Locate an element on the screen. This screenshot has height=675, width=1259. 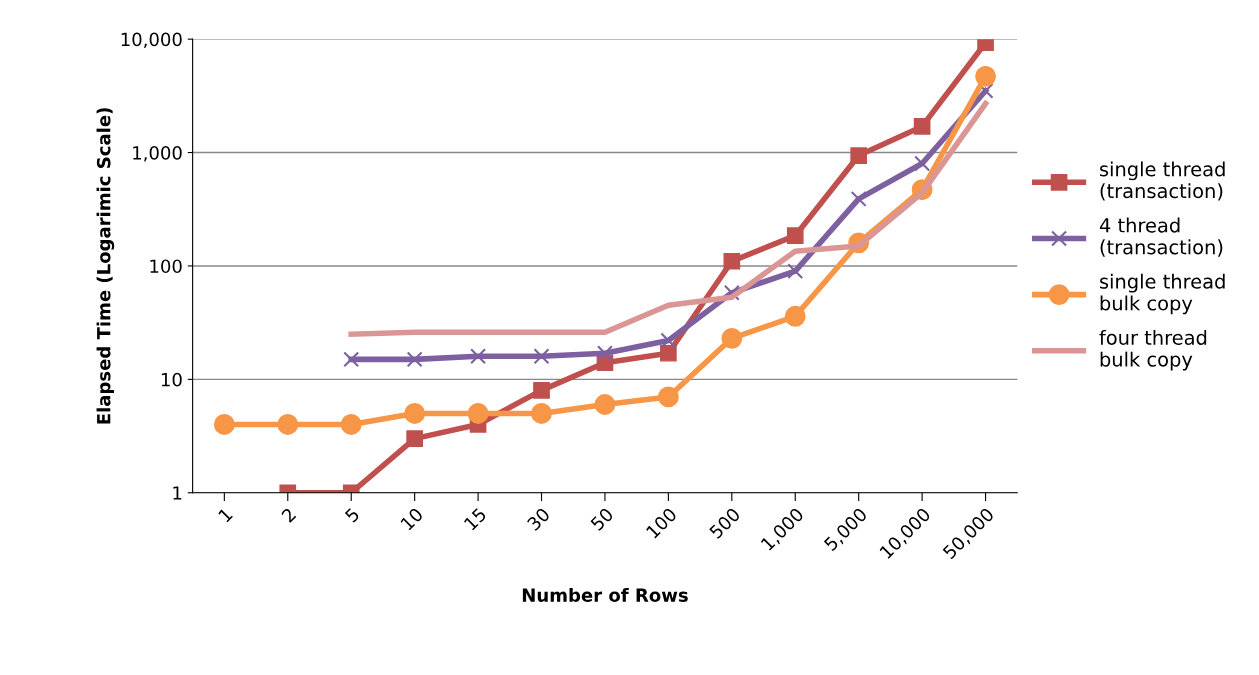
legend-label: four thread bulk copy is located at coordinates (1153, 350).